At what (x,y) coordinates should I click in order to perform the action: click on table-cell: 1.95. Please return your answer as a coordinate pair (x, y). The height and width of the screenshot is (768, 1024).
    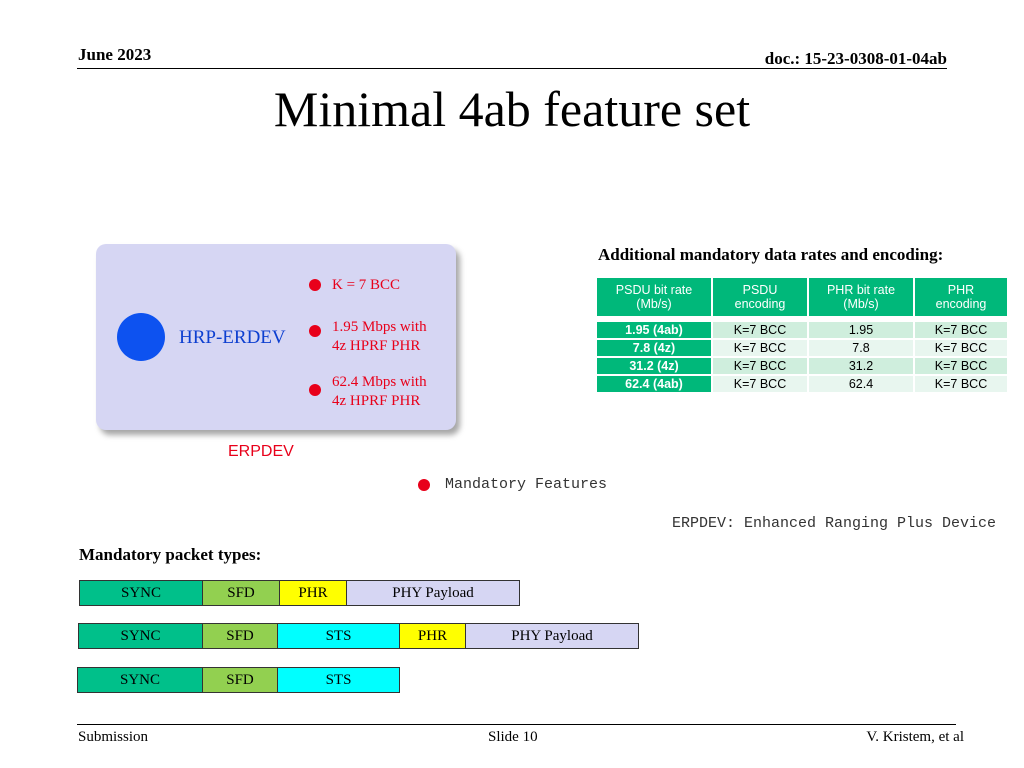
    Looking at the image, I should click on (862, 331).